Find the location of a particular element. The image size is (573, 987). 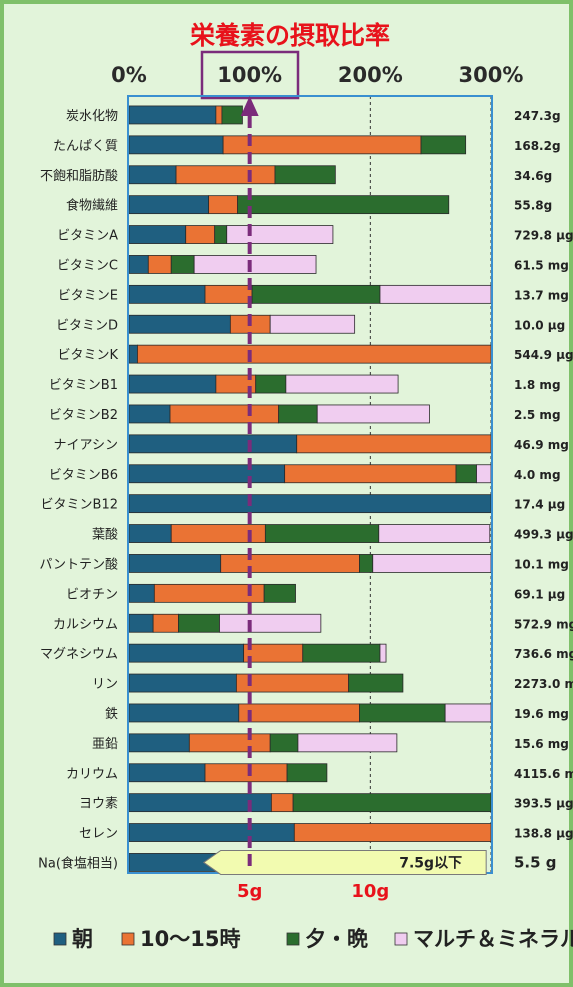

category-label: ヨウ素 is located at coordinates (98, 804).